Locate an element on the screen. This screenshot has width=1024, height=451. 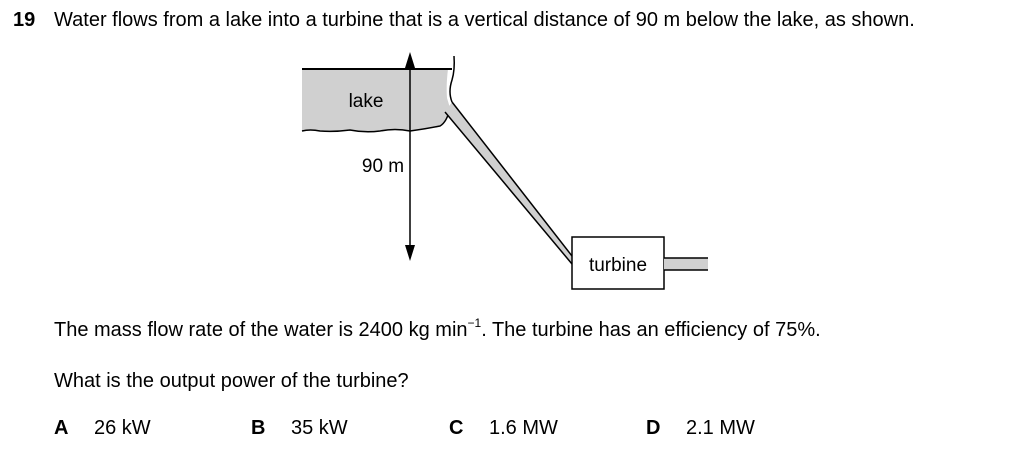
pipe-lower-wall is located at coordinates (508, 188).